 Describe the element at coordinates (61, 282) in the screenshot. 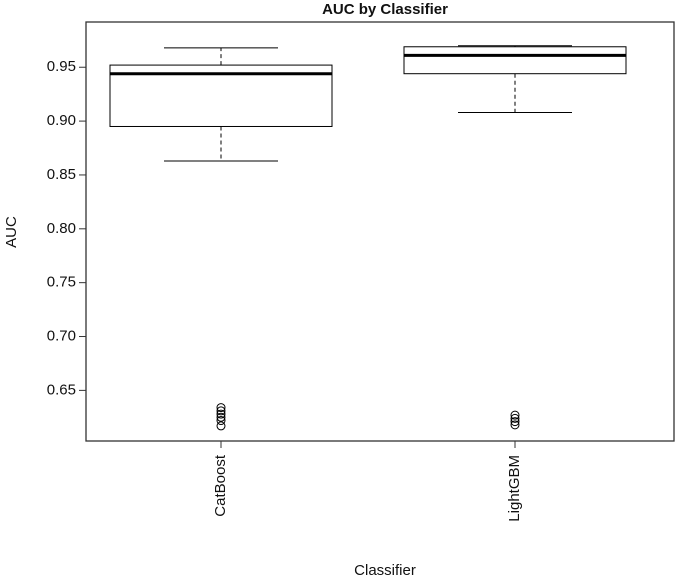

I see `y-tick-label: 0.75` at that location.